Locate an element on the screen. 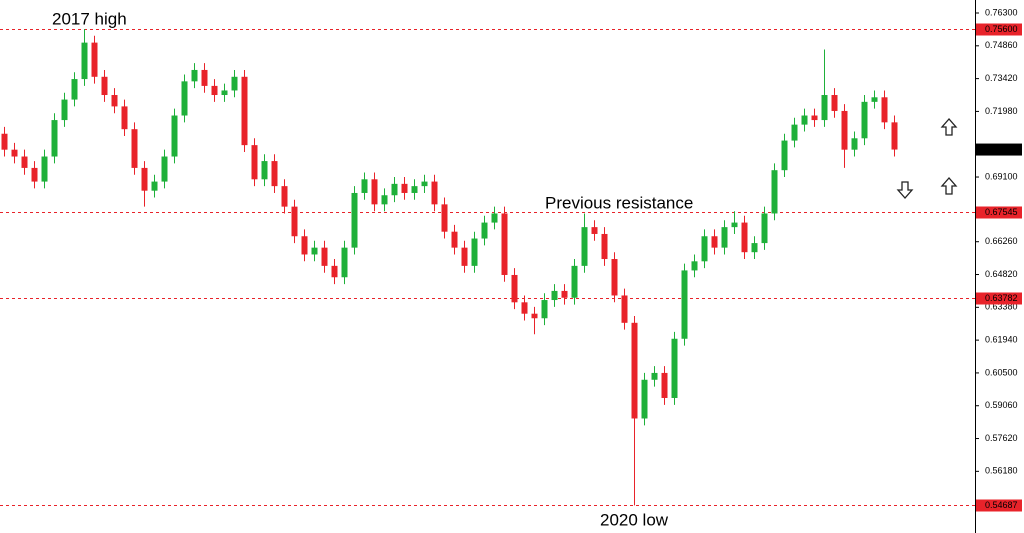 The height and width of the screenshot is (533, 1024). price-label: 0.75600 is located at coordinates (1001, 29).